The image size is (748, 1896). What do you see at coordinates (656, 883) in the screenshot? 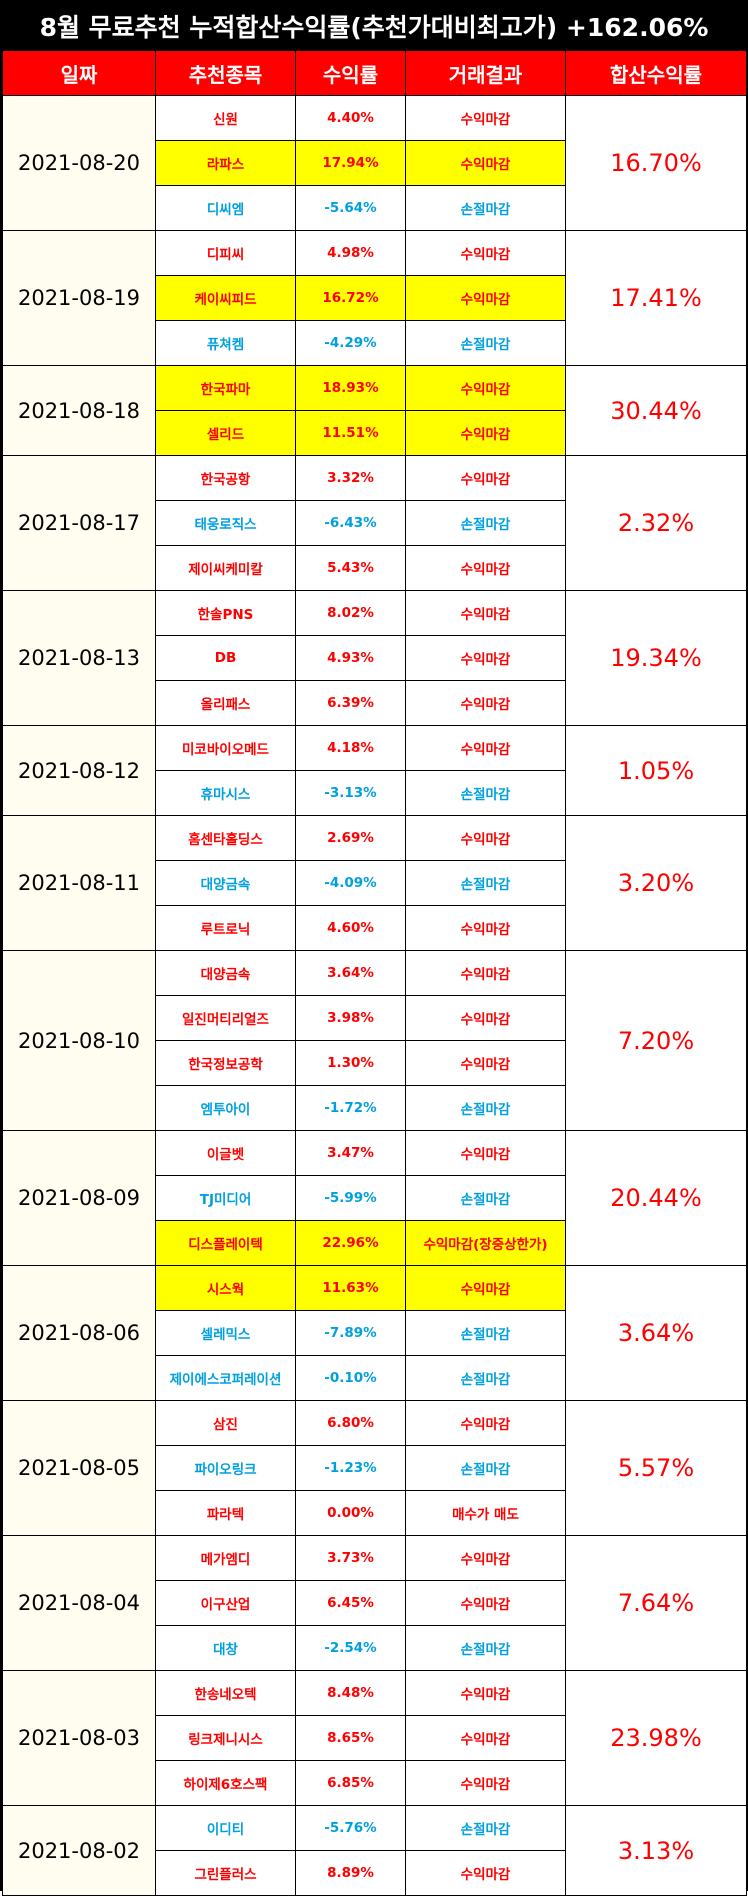
I see `total-return-cell: 3.20%` at bounding box center [656, 883].